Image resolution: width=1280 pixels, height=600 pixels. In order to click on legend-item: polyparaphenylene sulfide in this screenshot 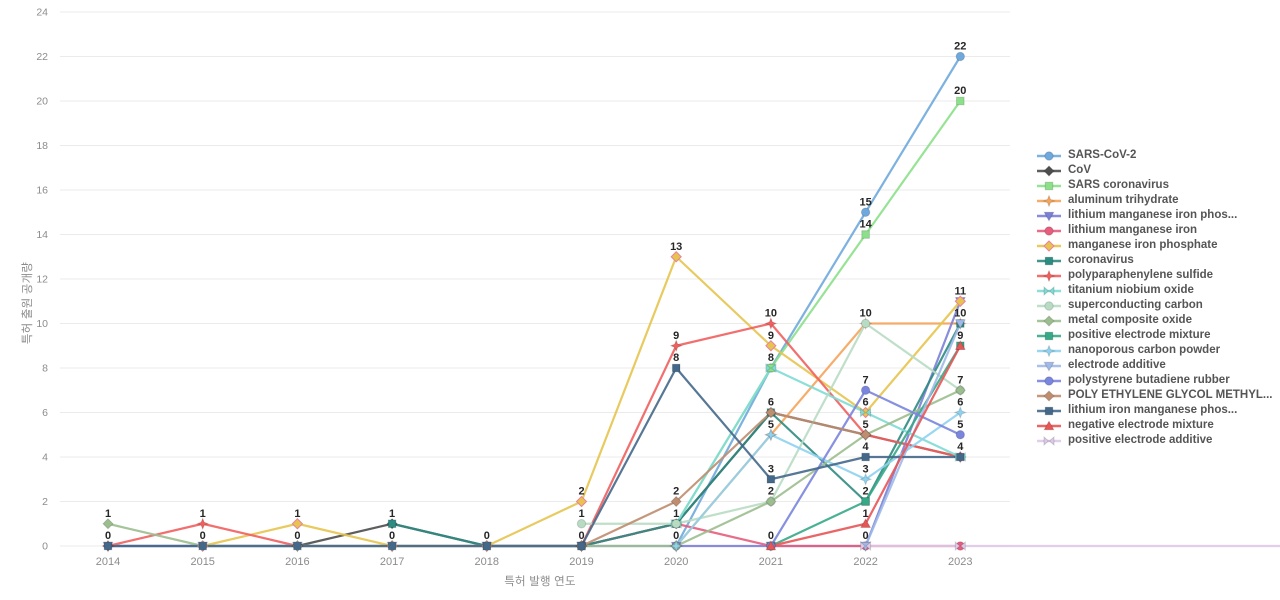, I will do `click(1154, 275)`.